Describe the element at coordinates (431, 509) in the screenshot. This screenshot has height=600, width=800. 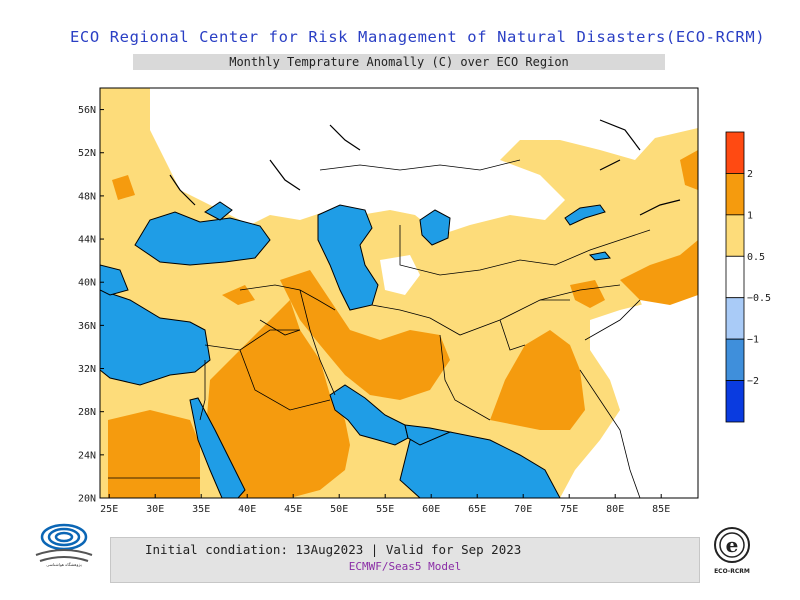
I see `lon-tick-label: 60E` at that location.